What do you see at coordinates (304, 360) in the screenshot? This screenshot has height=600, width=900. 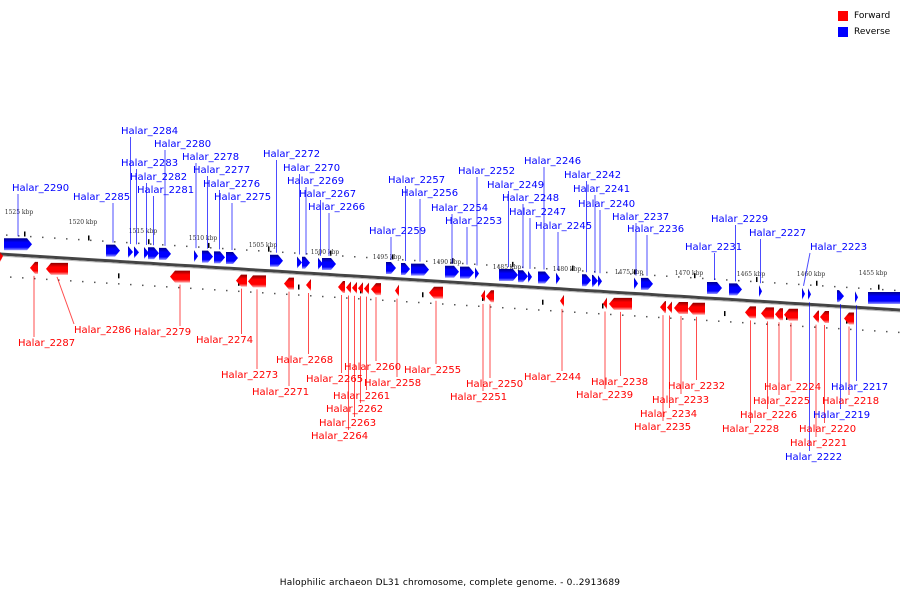 I see `gene-label: Halar_2268` at bounding box center [304, 360].